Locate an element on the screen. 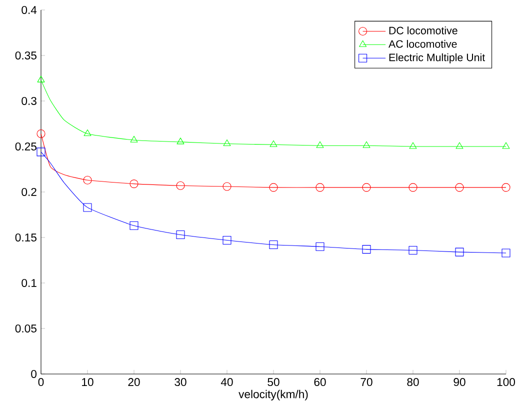 This screenshot has width=519, height=416. x-tick-label: 90 is located at coordinates (460, 382).